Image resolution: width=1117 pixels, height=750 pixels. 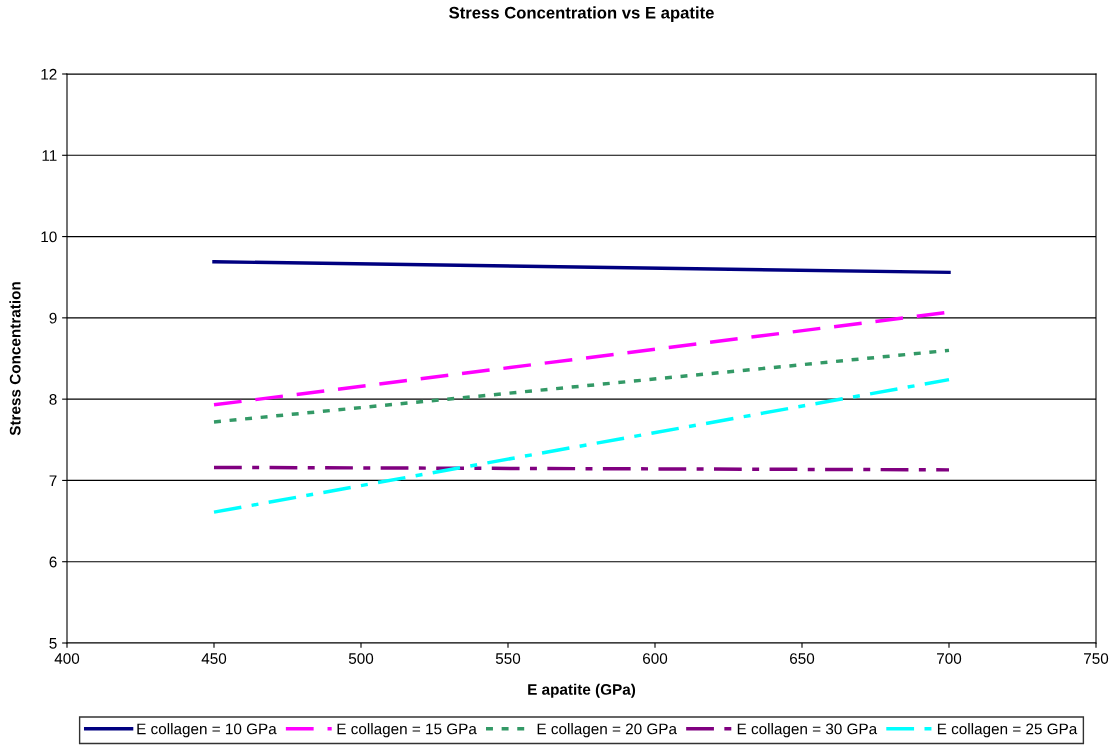 What do you see at coordinates (1096, 658) in the screenshot?
I see `x-tick-label: 750` at bounding box center [1096, 658].